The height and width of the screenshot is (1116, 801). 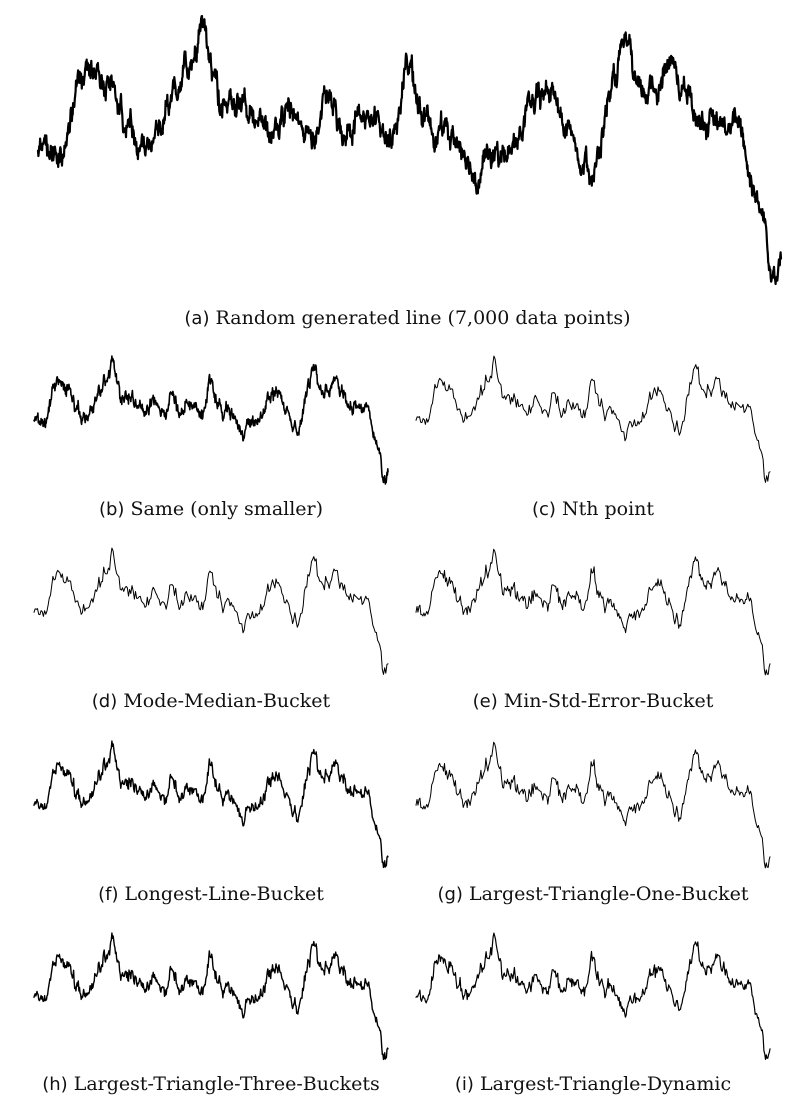 I want to click on caption-e: (e) Min-Std-Error-Bucket, so click(x=593, y=701).